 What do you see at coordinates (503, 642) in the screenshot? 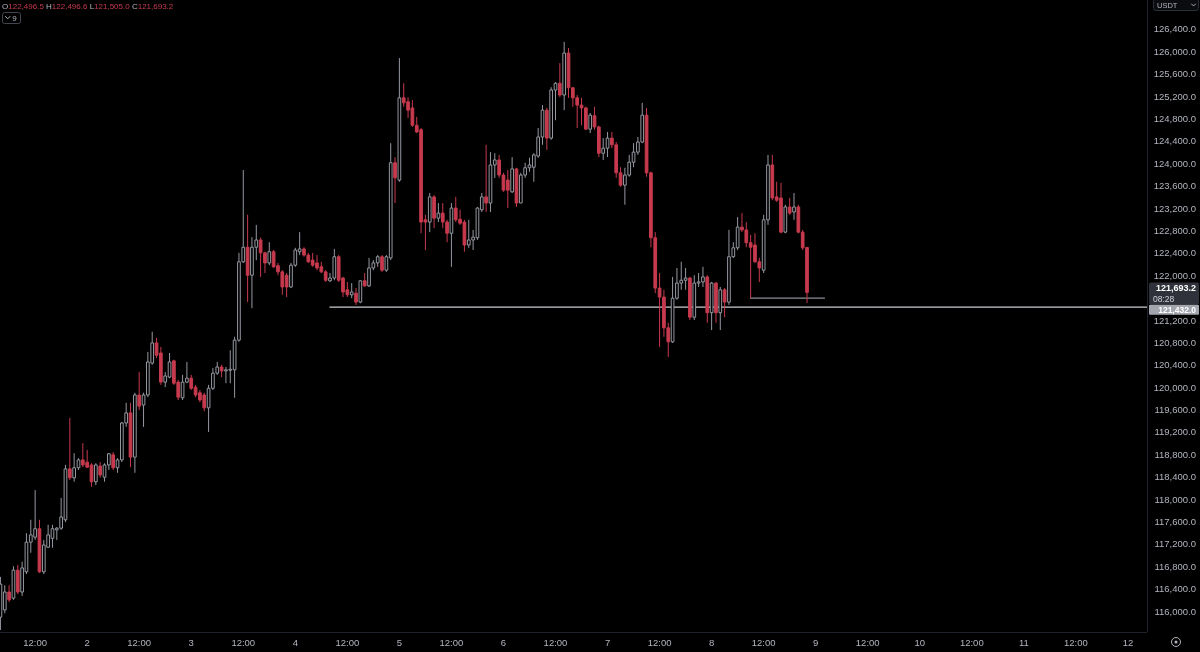
I see `x-tick-label: 6` at bounding box center [503, 642].